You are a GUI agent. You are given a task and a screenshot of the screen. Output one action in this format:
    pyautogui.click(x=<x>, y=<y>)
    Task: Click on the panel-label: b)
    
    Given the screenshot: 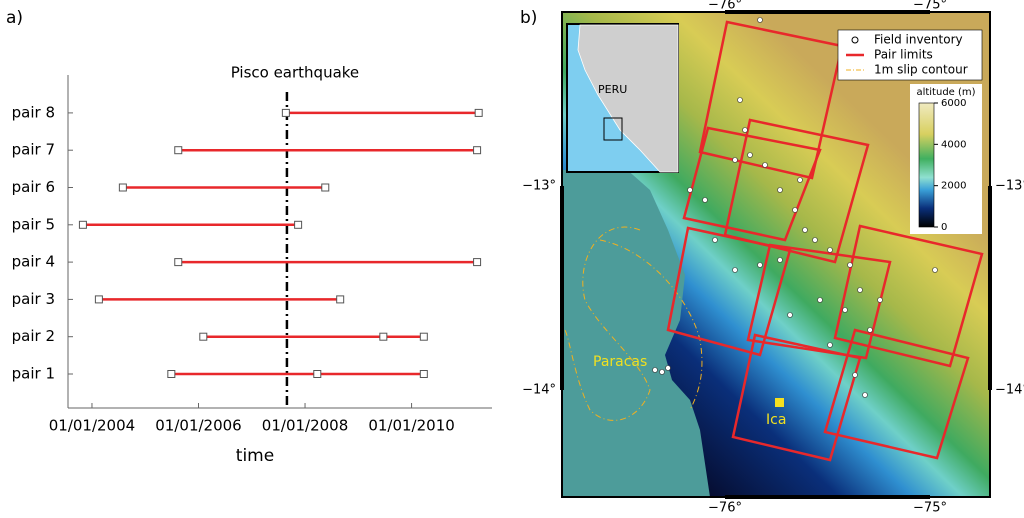 What is the action you would take?
    pyautogui.click(x=528, y=18)
    